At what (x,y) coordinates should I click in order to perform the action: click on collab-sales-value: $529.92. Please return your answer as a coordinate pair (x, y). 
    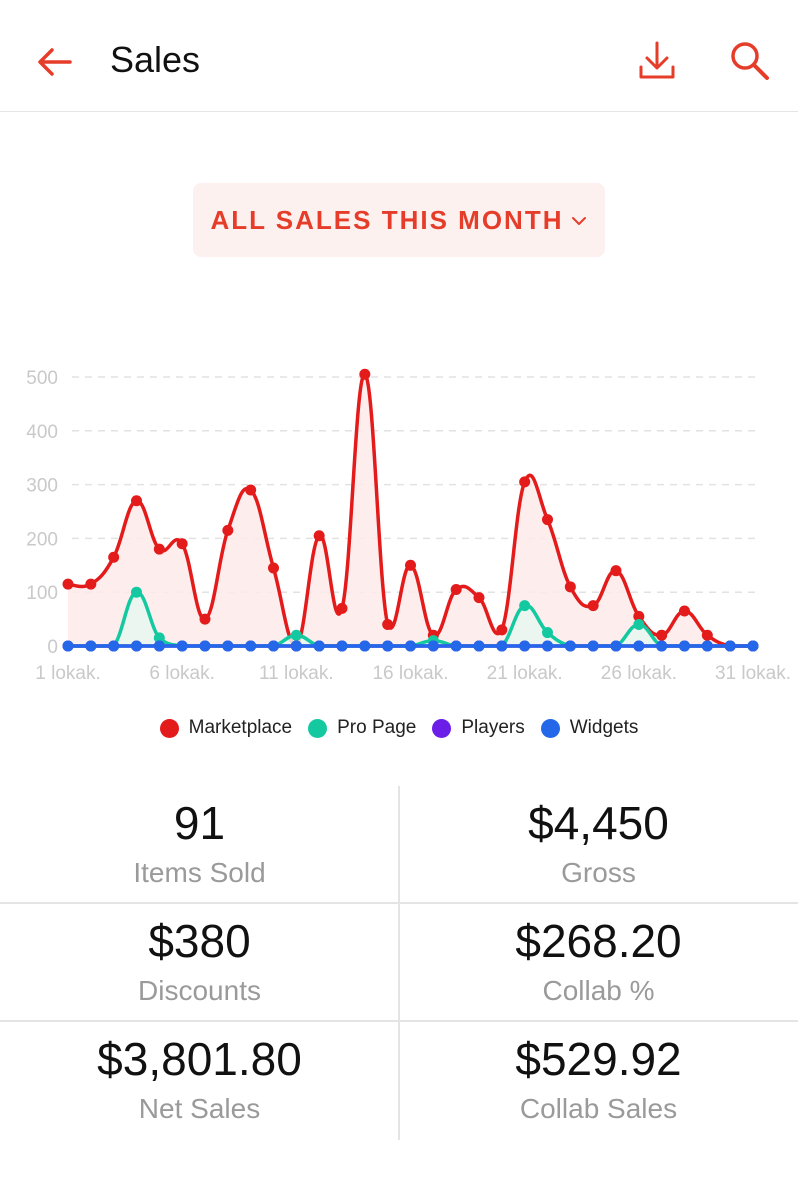
    Looking at the image, I should click on (598, 1059).